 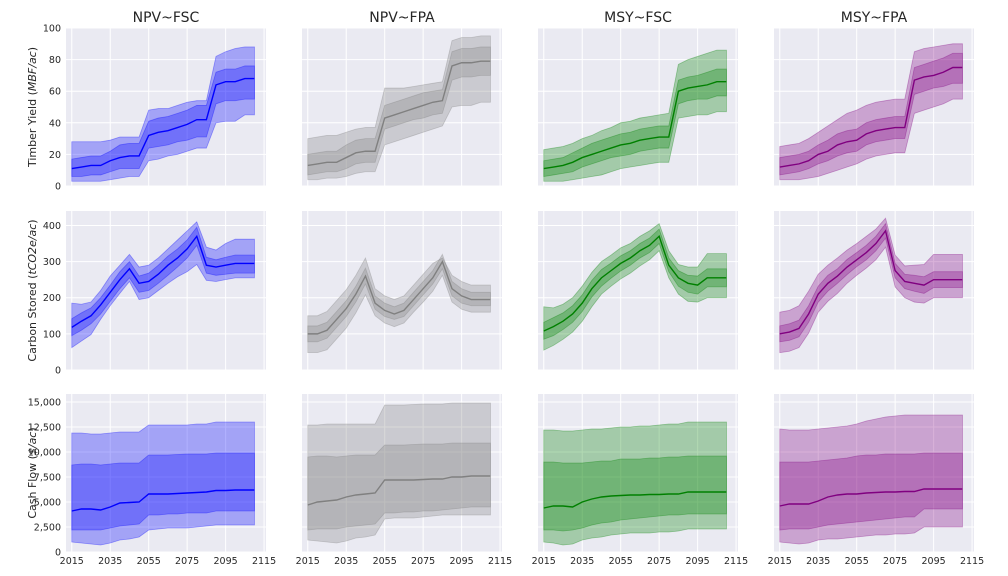 I want to click on y-tick-label: 400, so click(x=52, y=226).